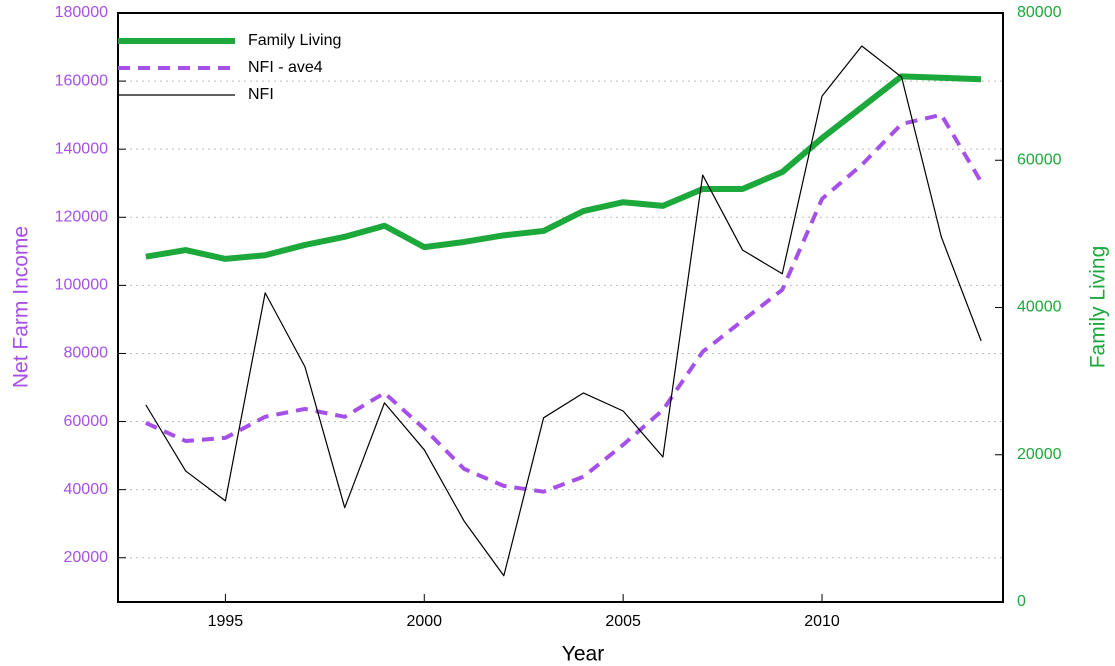 This screenshot has width=1115, height=666. I want to click on y-tick-label: 100000, so click(81, 285).